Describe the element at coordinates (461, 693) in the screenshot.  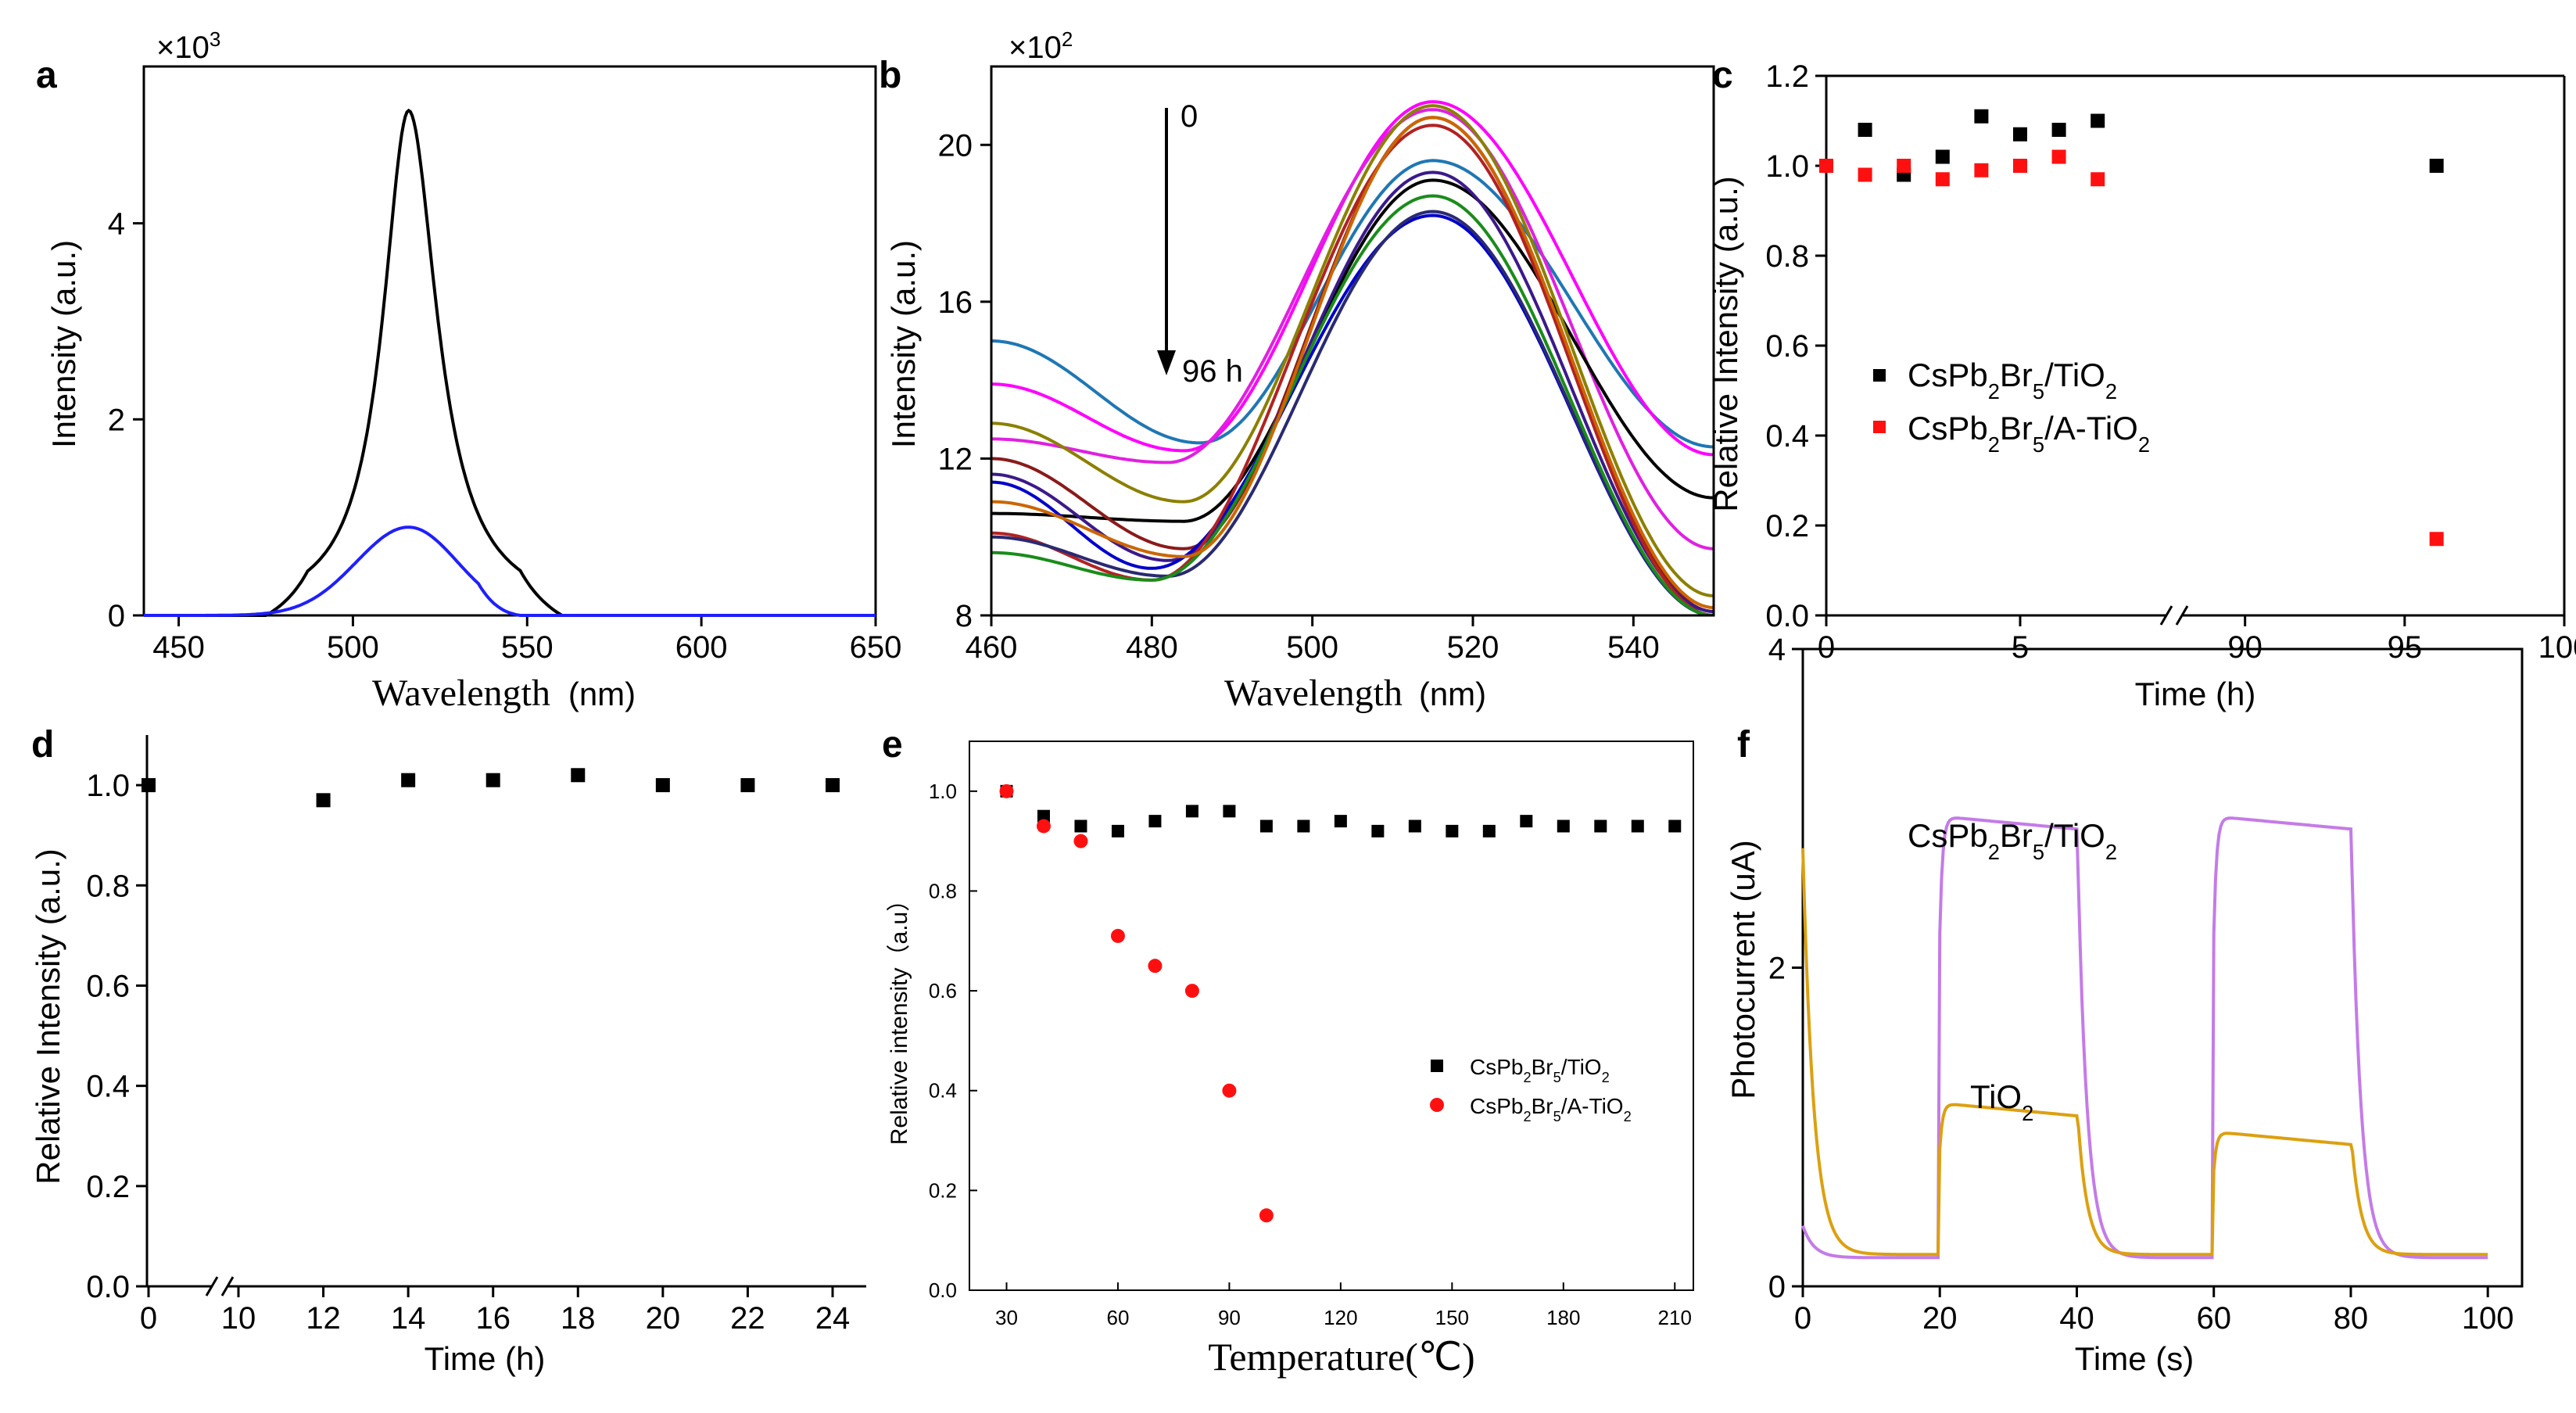
I see `x-axis-label: Wavelength` at that location.